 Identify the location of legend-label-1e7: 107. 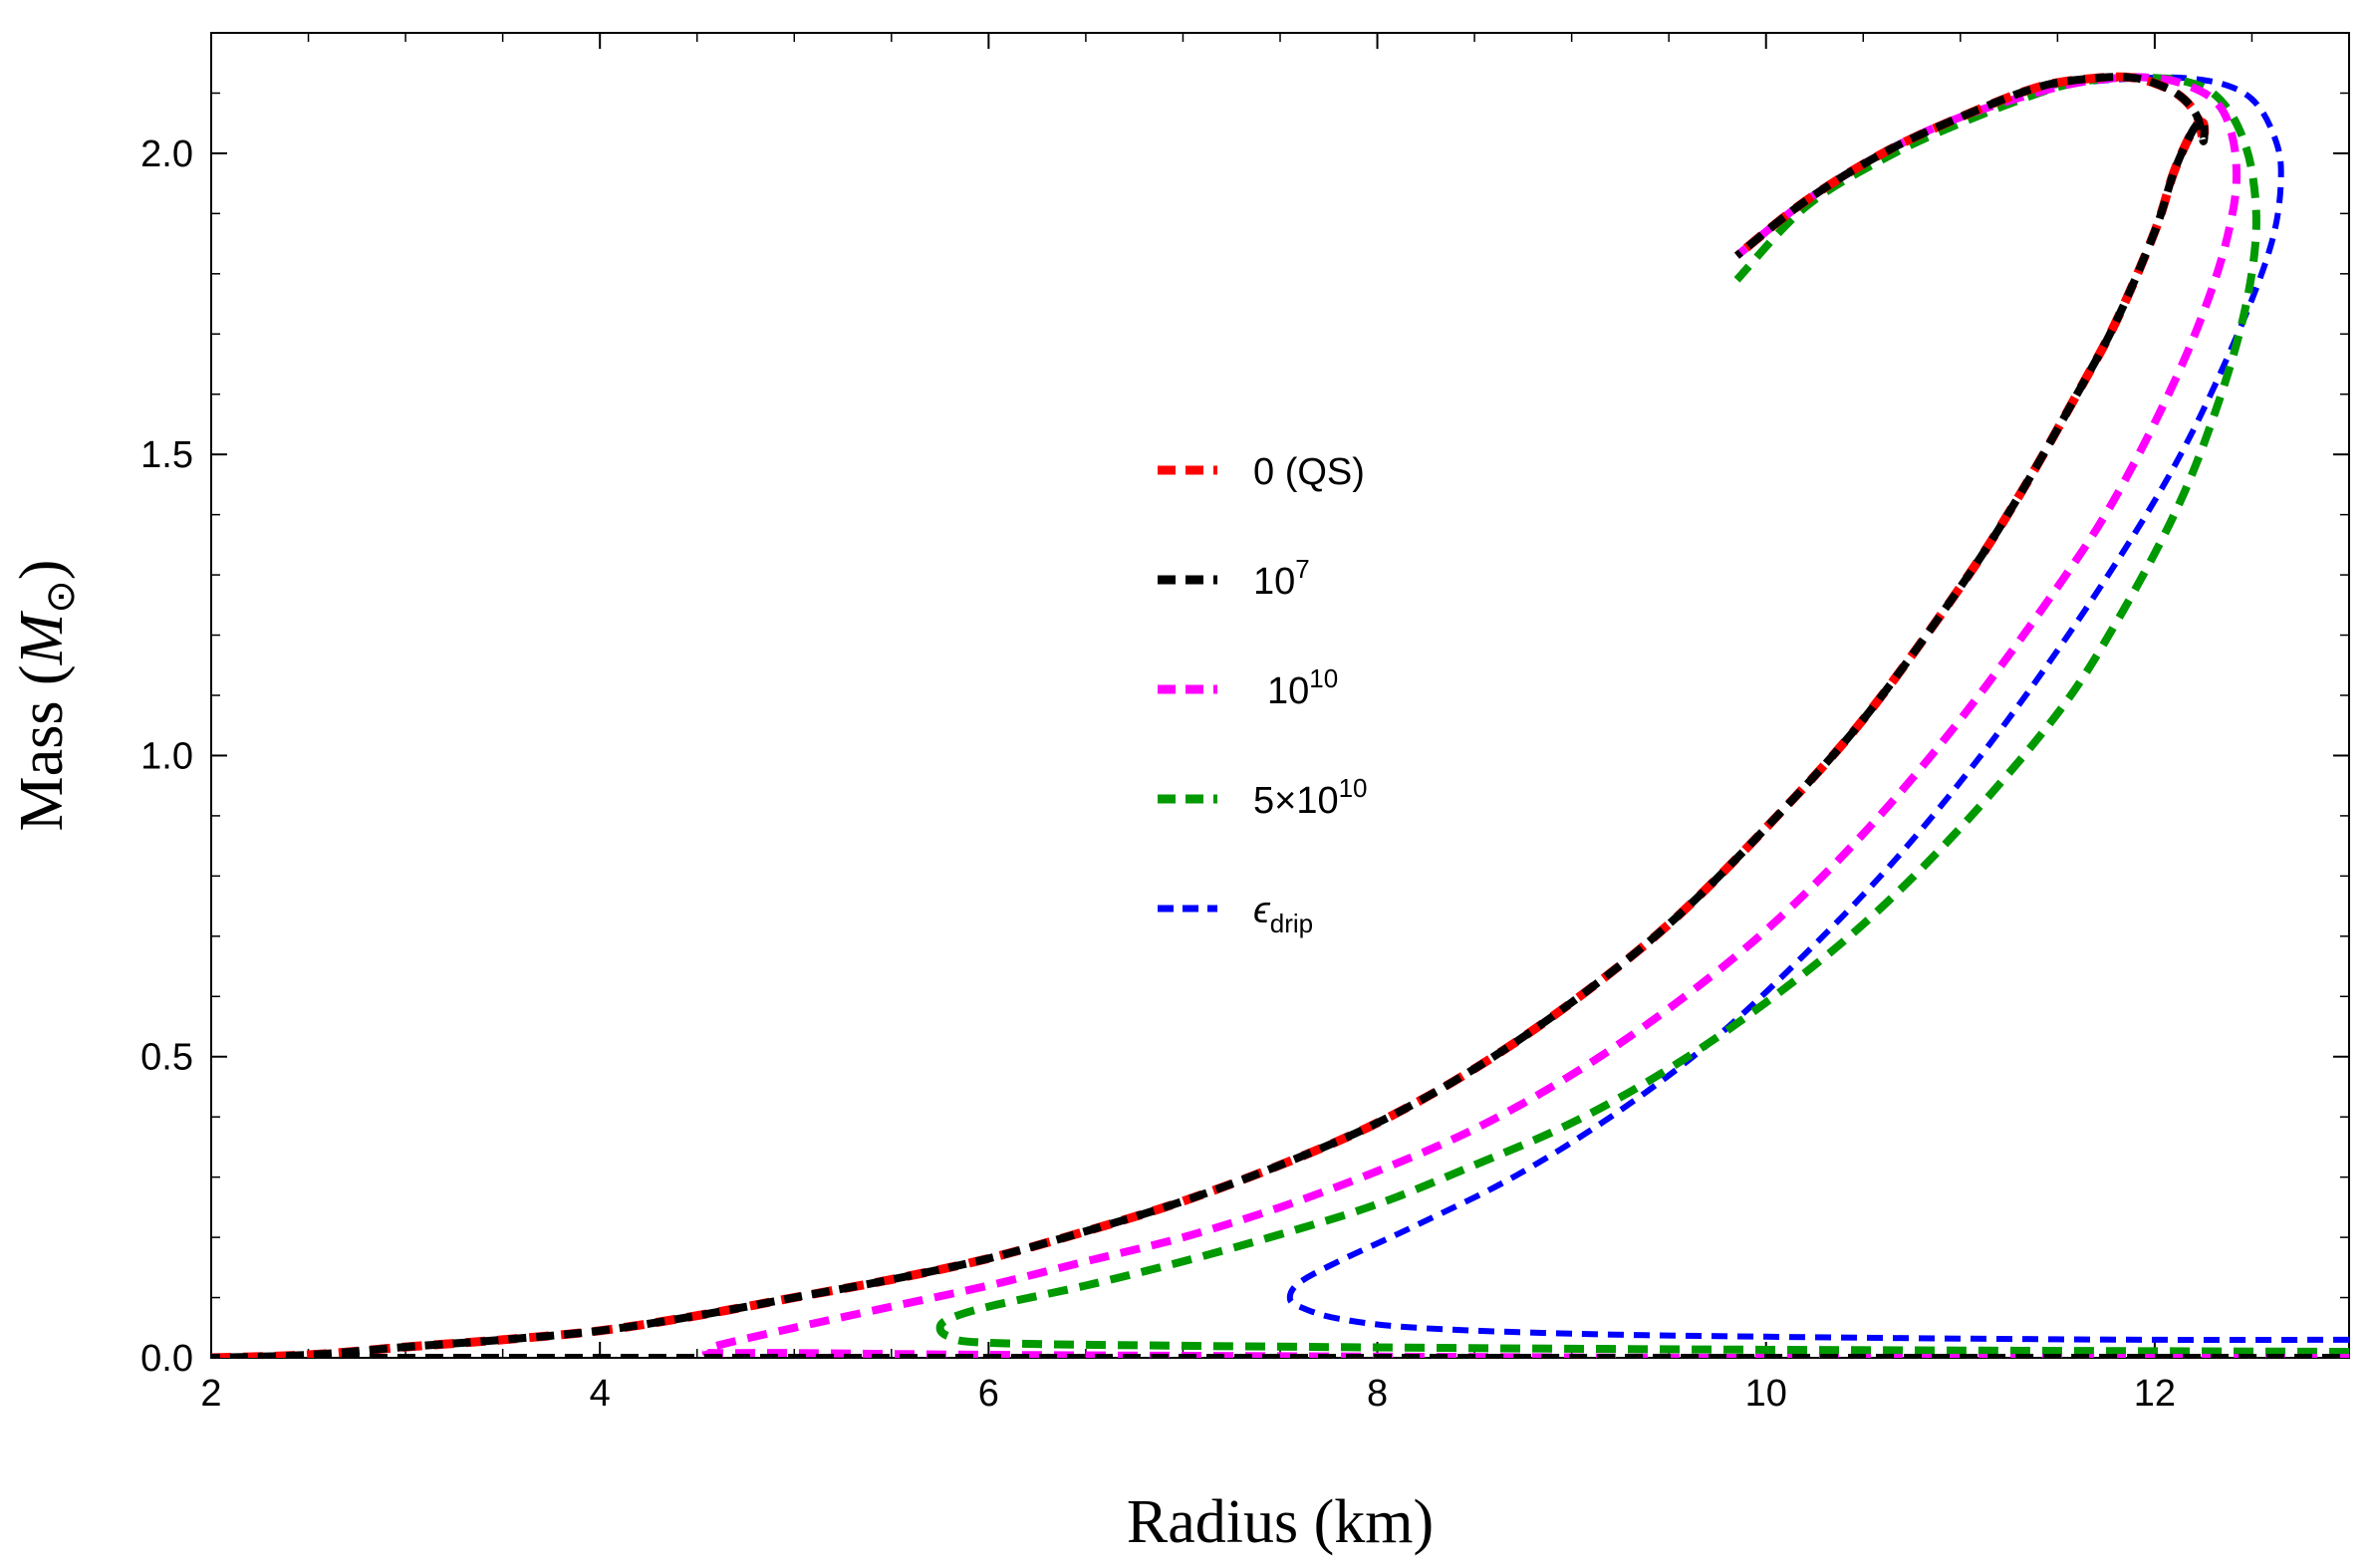
(1282, 578).